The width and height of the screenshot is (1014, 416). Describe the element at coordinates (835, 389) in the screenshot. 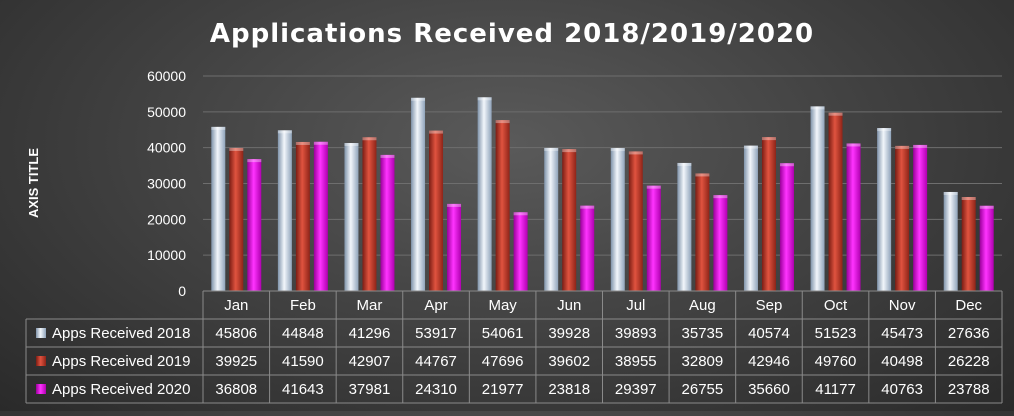

I see `data-label: 41177` at that location.